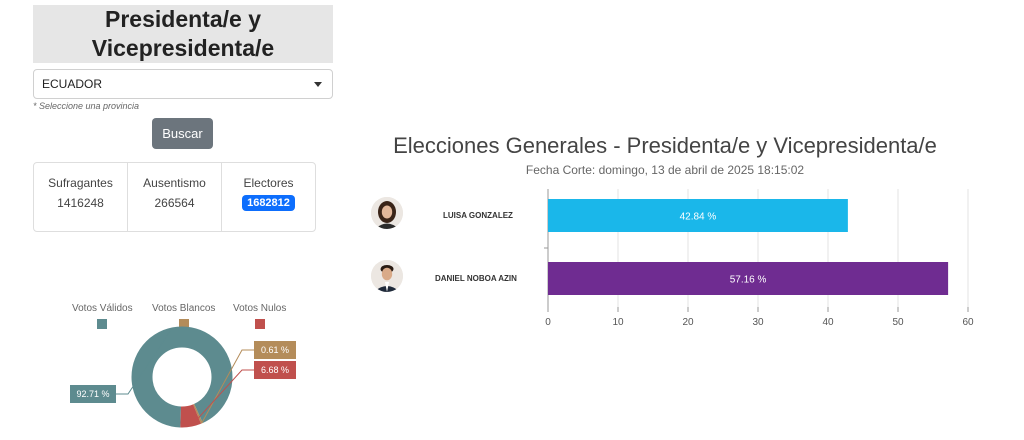 The height and width of the screenshot is (440, 1024). Describe the element at coordinates (268, 183) in the screenshot. I see `stat-label: Electores` at that location.